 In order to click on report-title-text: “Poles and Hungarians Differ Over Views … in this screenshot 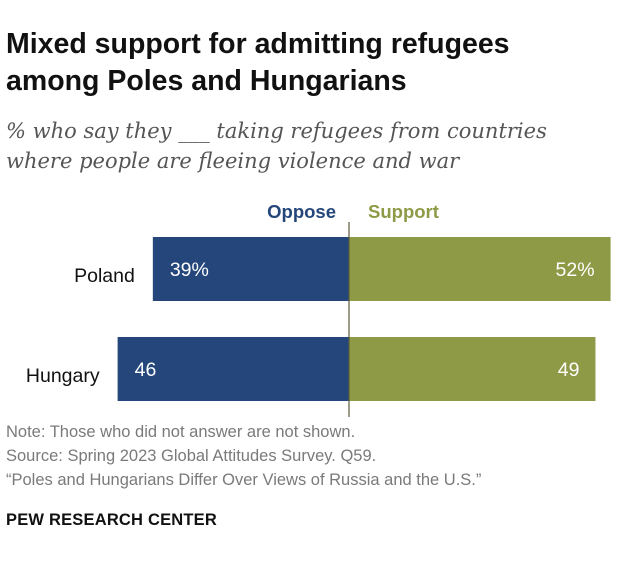, I will do `click(244, 480)`.